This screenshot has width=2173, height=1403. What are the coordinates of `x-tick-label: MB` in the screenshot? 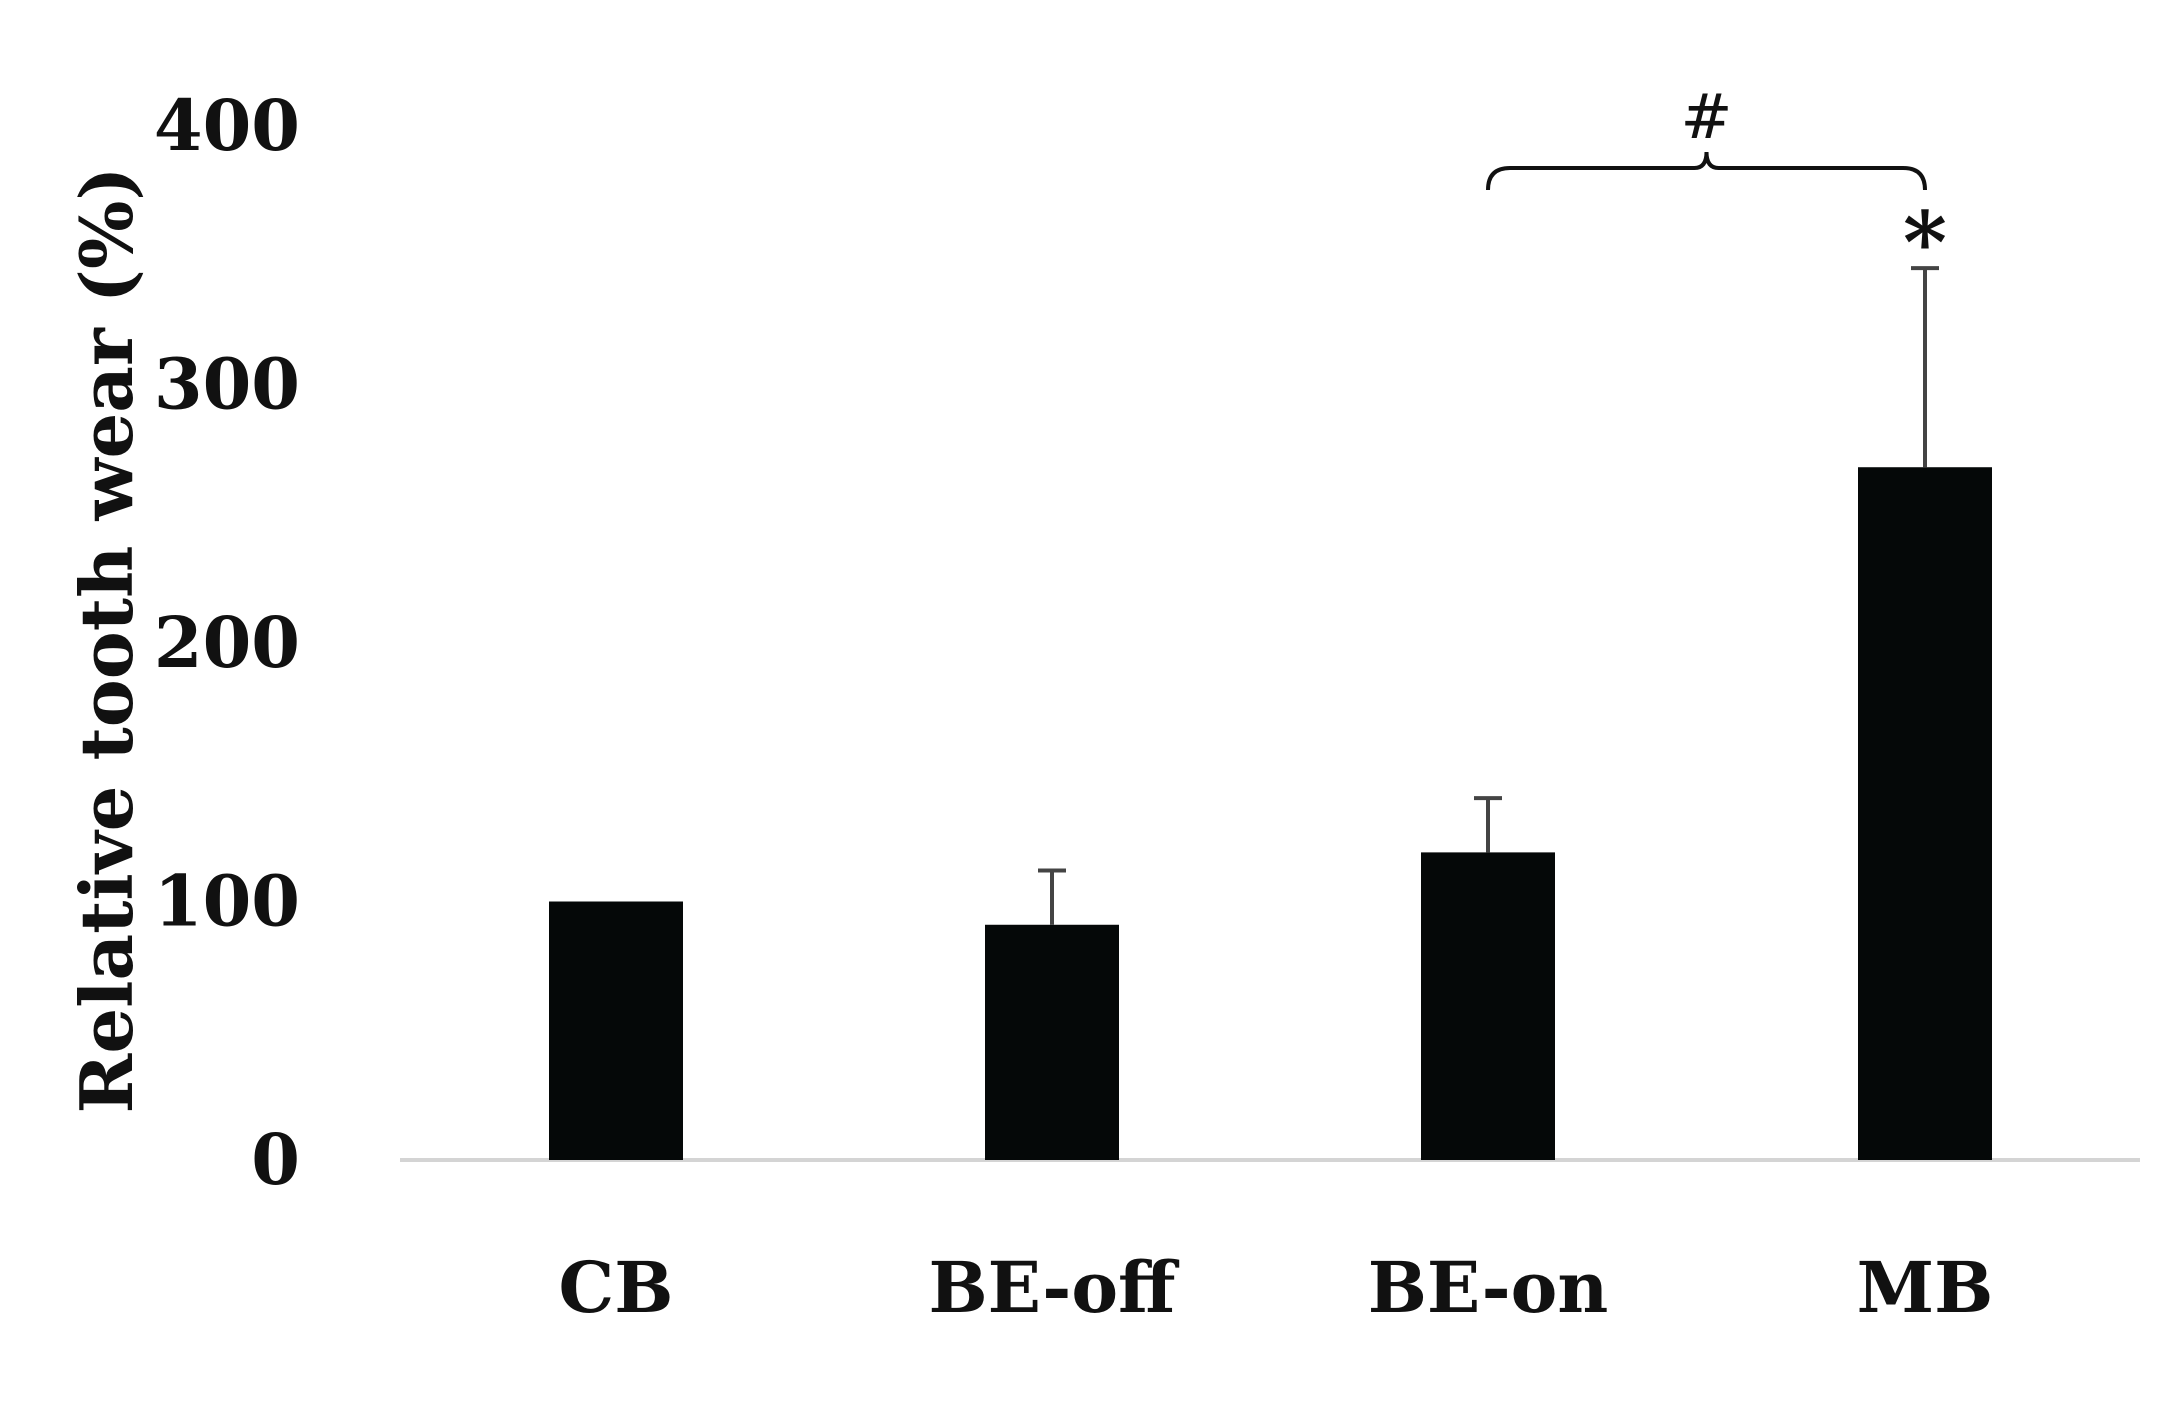 It's located at (1925, 1287).